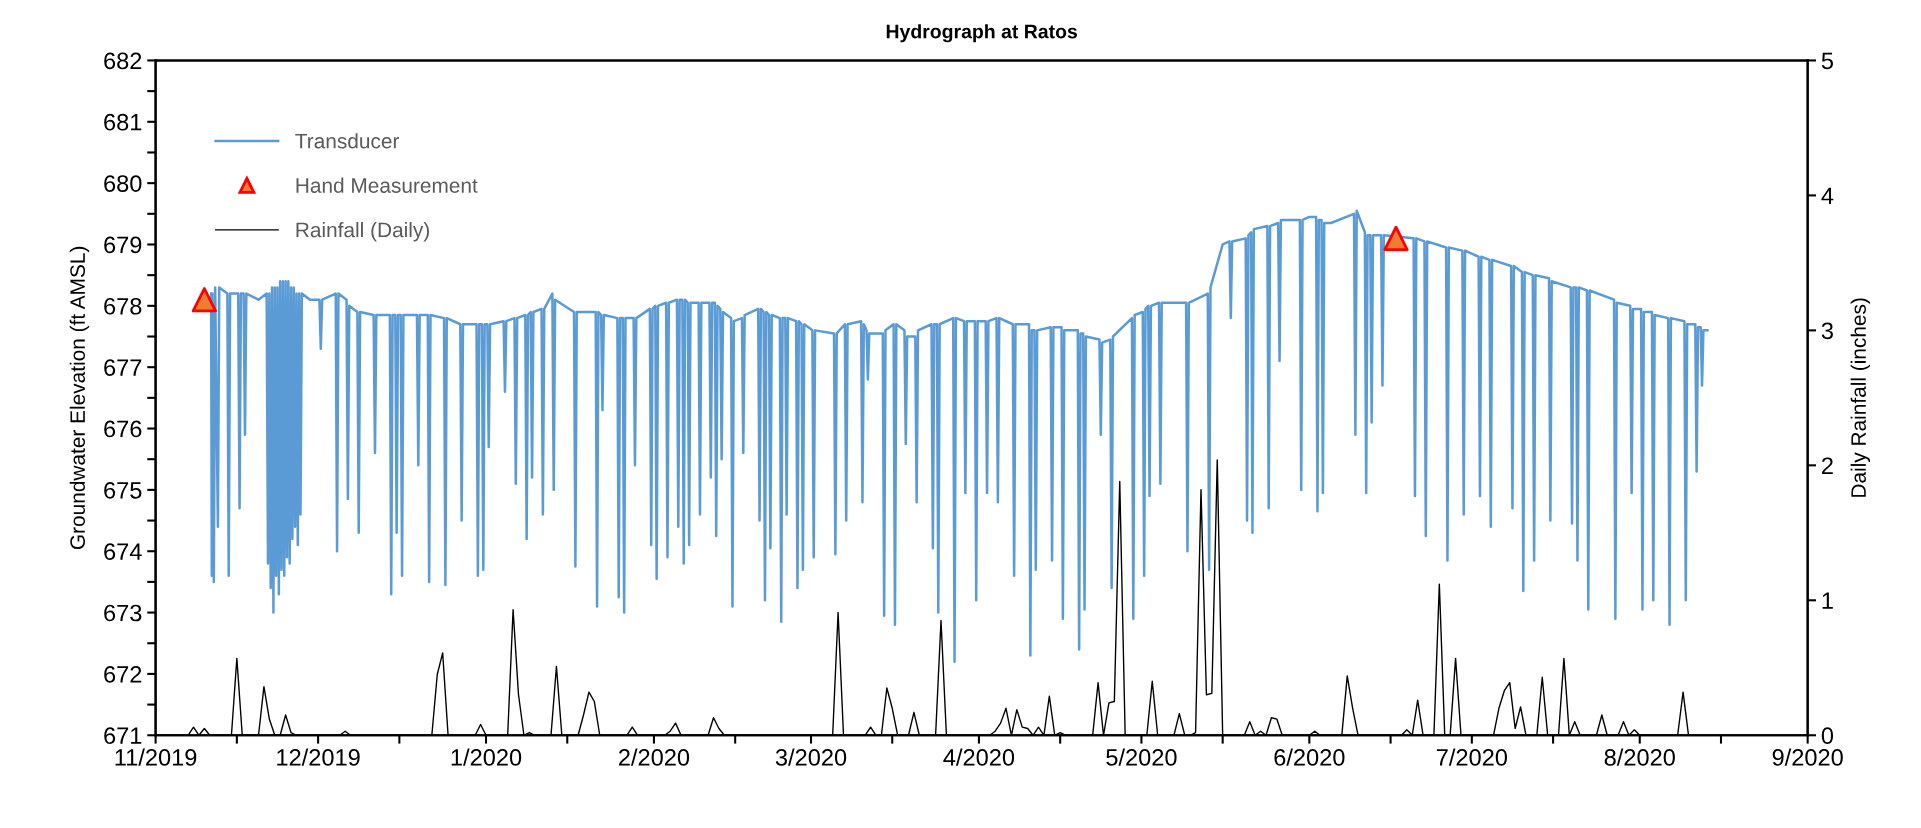 Image resolution: width=1921 pixels, height=828 pixels. I want to click on y2-tick-label: 1, so click(1827, 600).